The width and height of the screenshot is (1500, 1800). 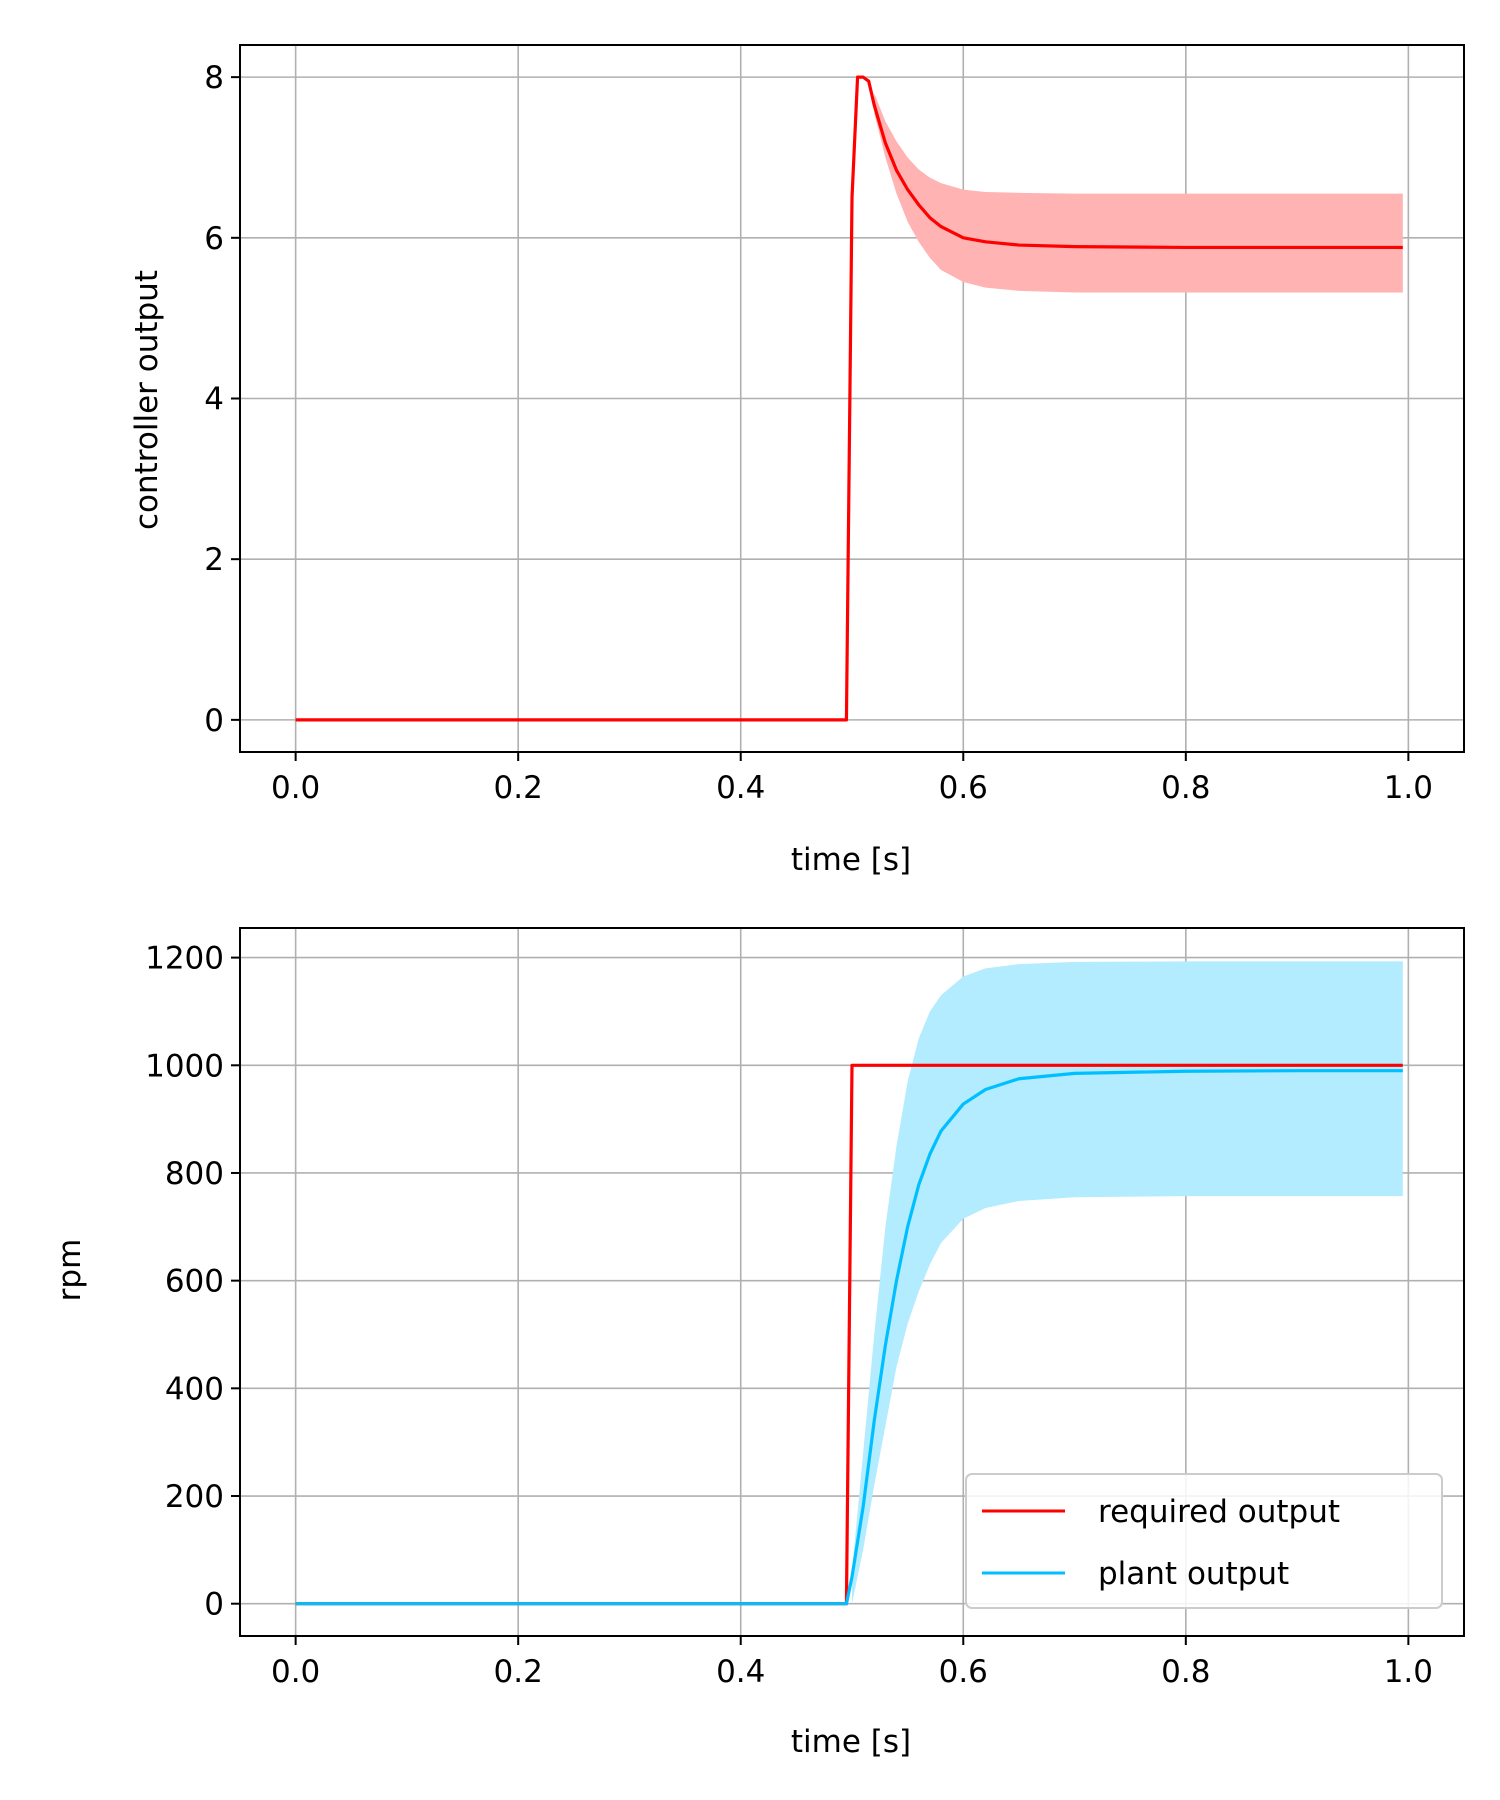 What do you see at coordinates (214, 560) in the screenshot?
I see `y-tick-label: 2` at bounding box center [214, 560].